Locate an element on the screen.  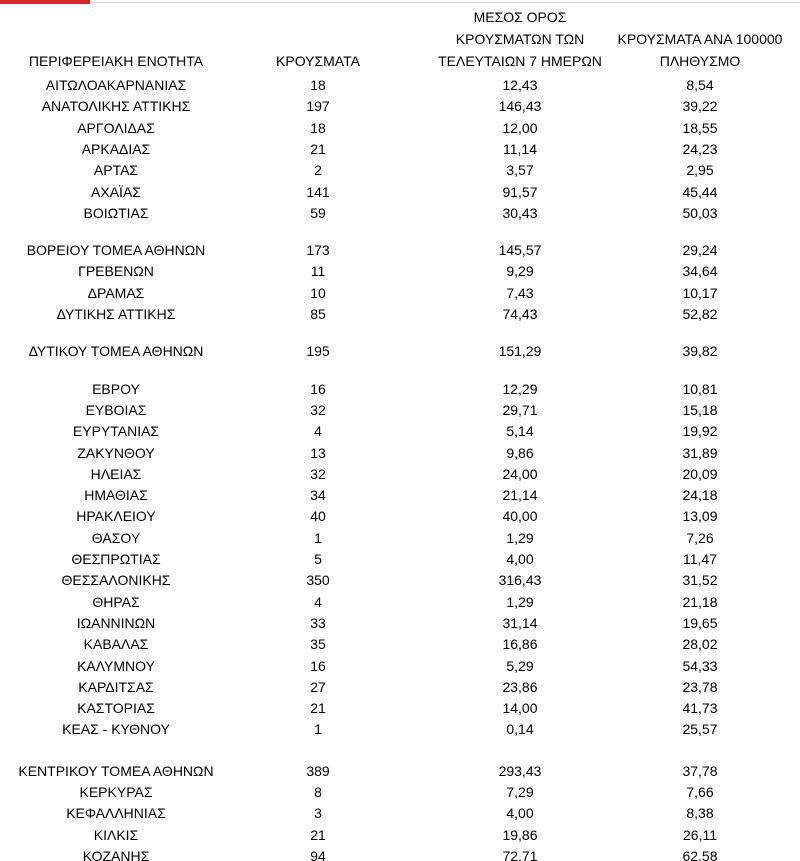
table-cell: 26,11 is located at coordinates (700, 834).